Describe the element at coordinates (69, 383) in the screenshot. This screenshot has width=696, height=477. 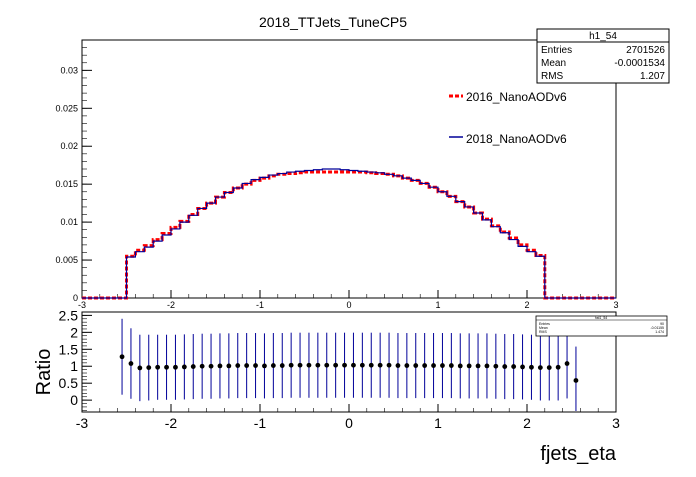
I see `bottom-y-tick-label: 0.5` at that location.